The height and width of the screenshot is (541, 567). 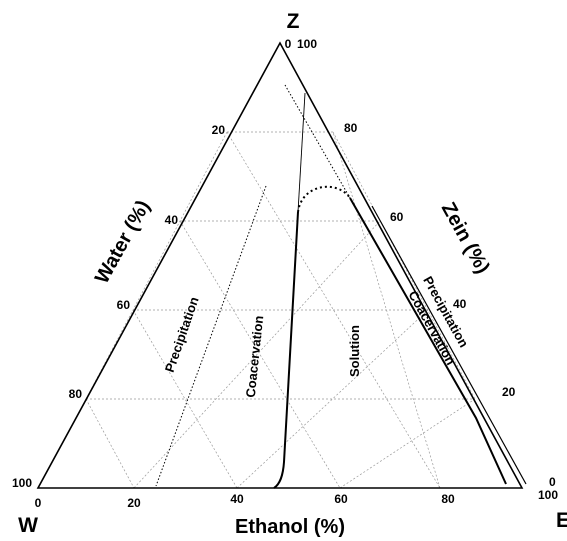 What do you see at coordinates (552, 482) in the screenshot?
I see `zein-tick-0: 0` at bounding box center [552, 482].